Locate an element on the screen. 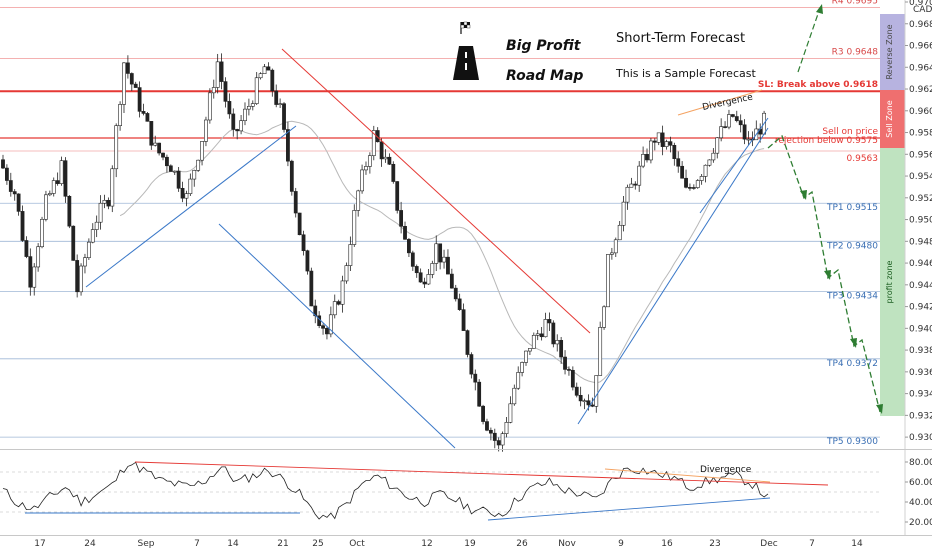 The height and width of the screenshot is (550, 932). x-tick-label: 16 is located at coordinates (667, 544).